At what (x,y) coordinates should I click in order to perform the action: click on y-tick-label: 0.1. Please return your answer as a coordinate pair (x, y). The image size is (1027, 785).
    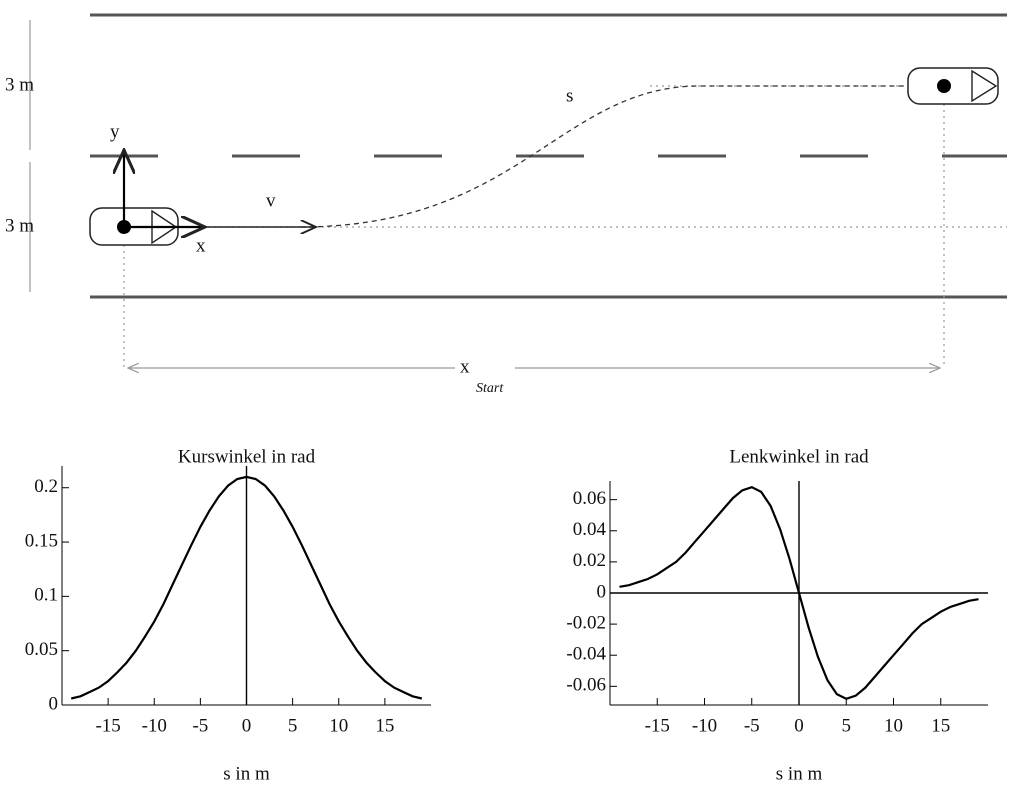
    Looking at the image, I should click on (46, 595).